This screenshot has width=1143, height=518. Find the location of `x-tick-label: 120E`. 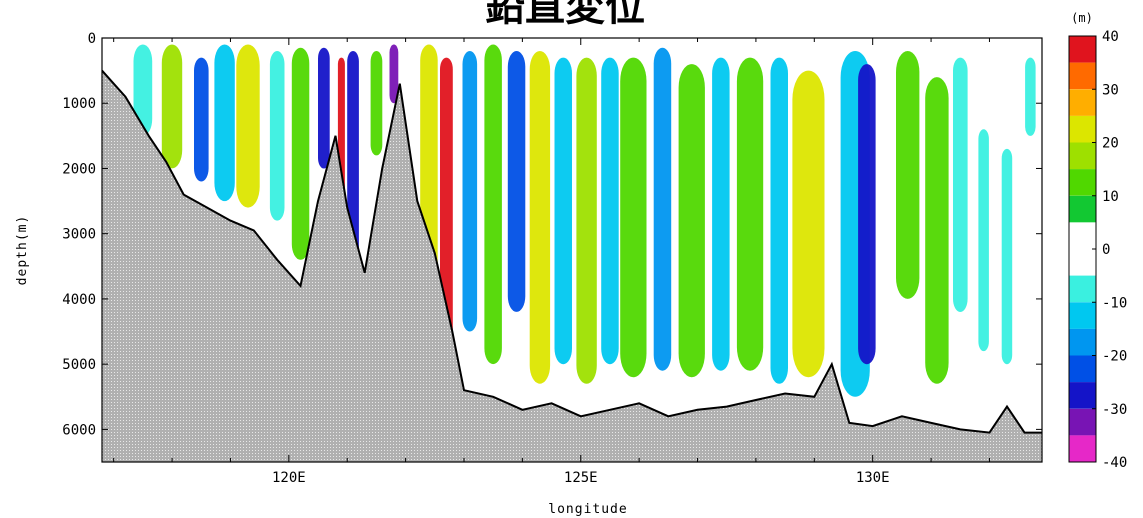

x-tick-label: 120E is located at coordinates (289, 478).